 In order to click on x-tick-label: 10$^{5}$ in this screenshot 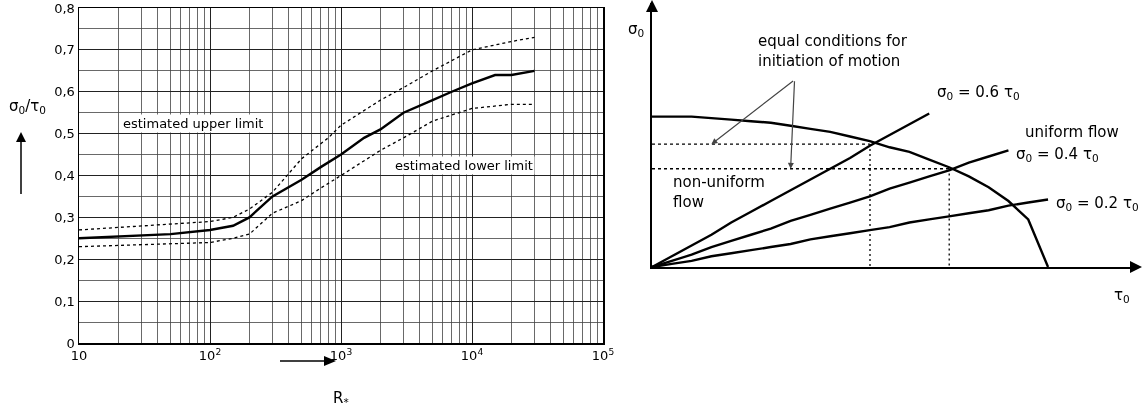, I will do `click(603, 355)`.